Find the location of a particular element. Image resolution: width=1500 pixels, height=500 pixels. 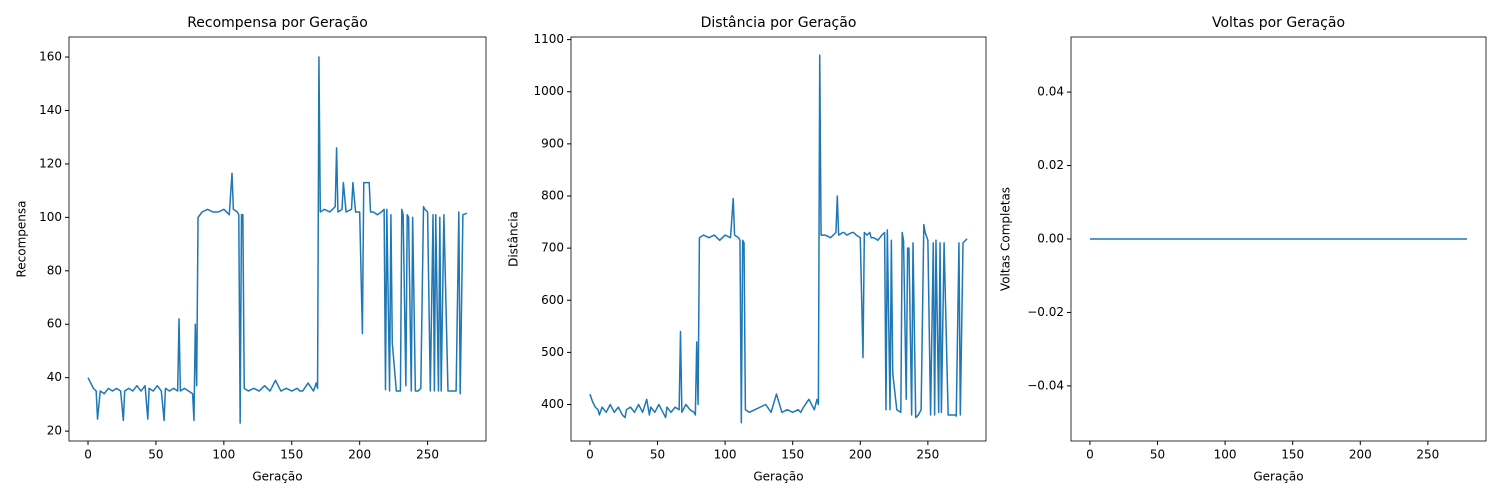

y-tick-label: 0.02 is located at coordinates (1050, 165).